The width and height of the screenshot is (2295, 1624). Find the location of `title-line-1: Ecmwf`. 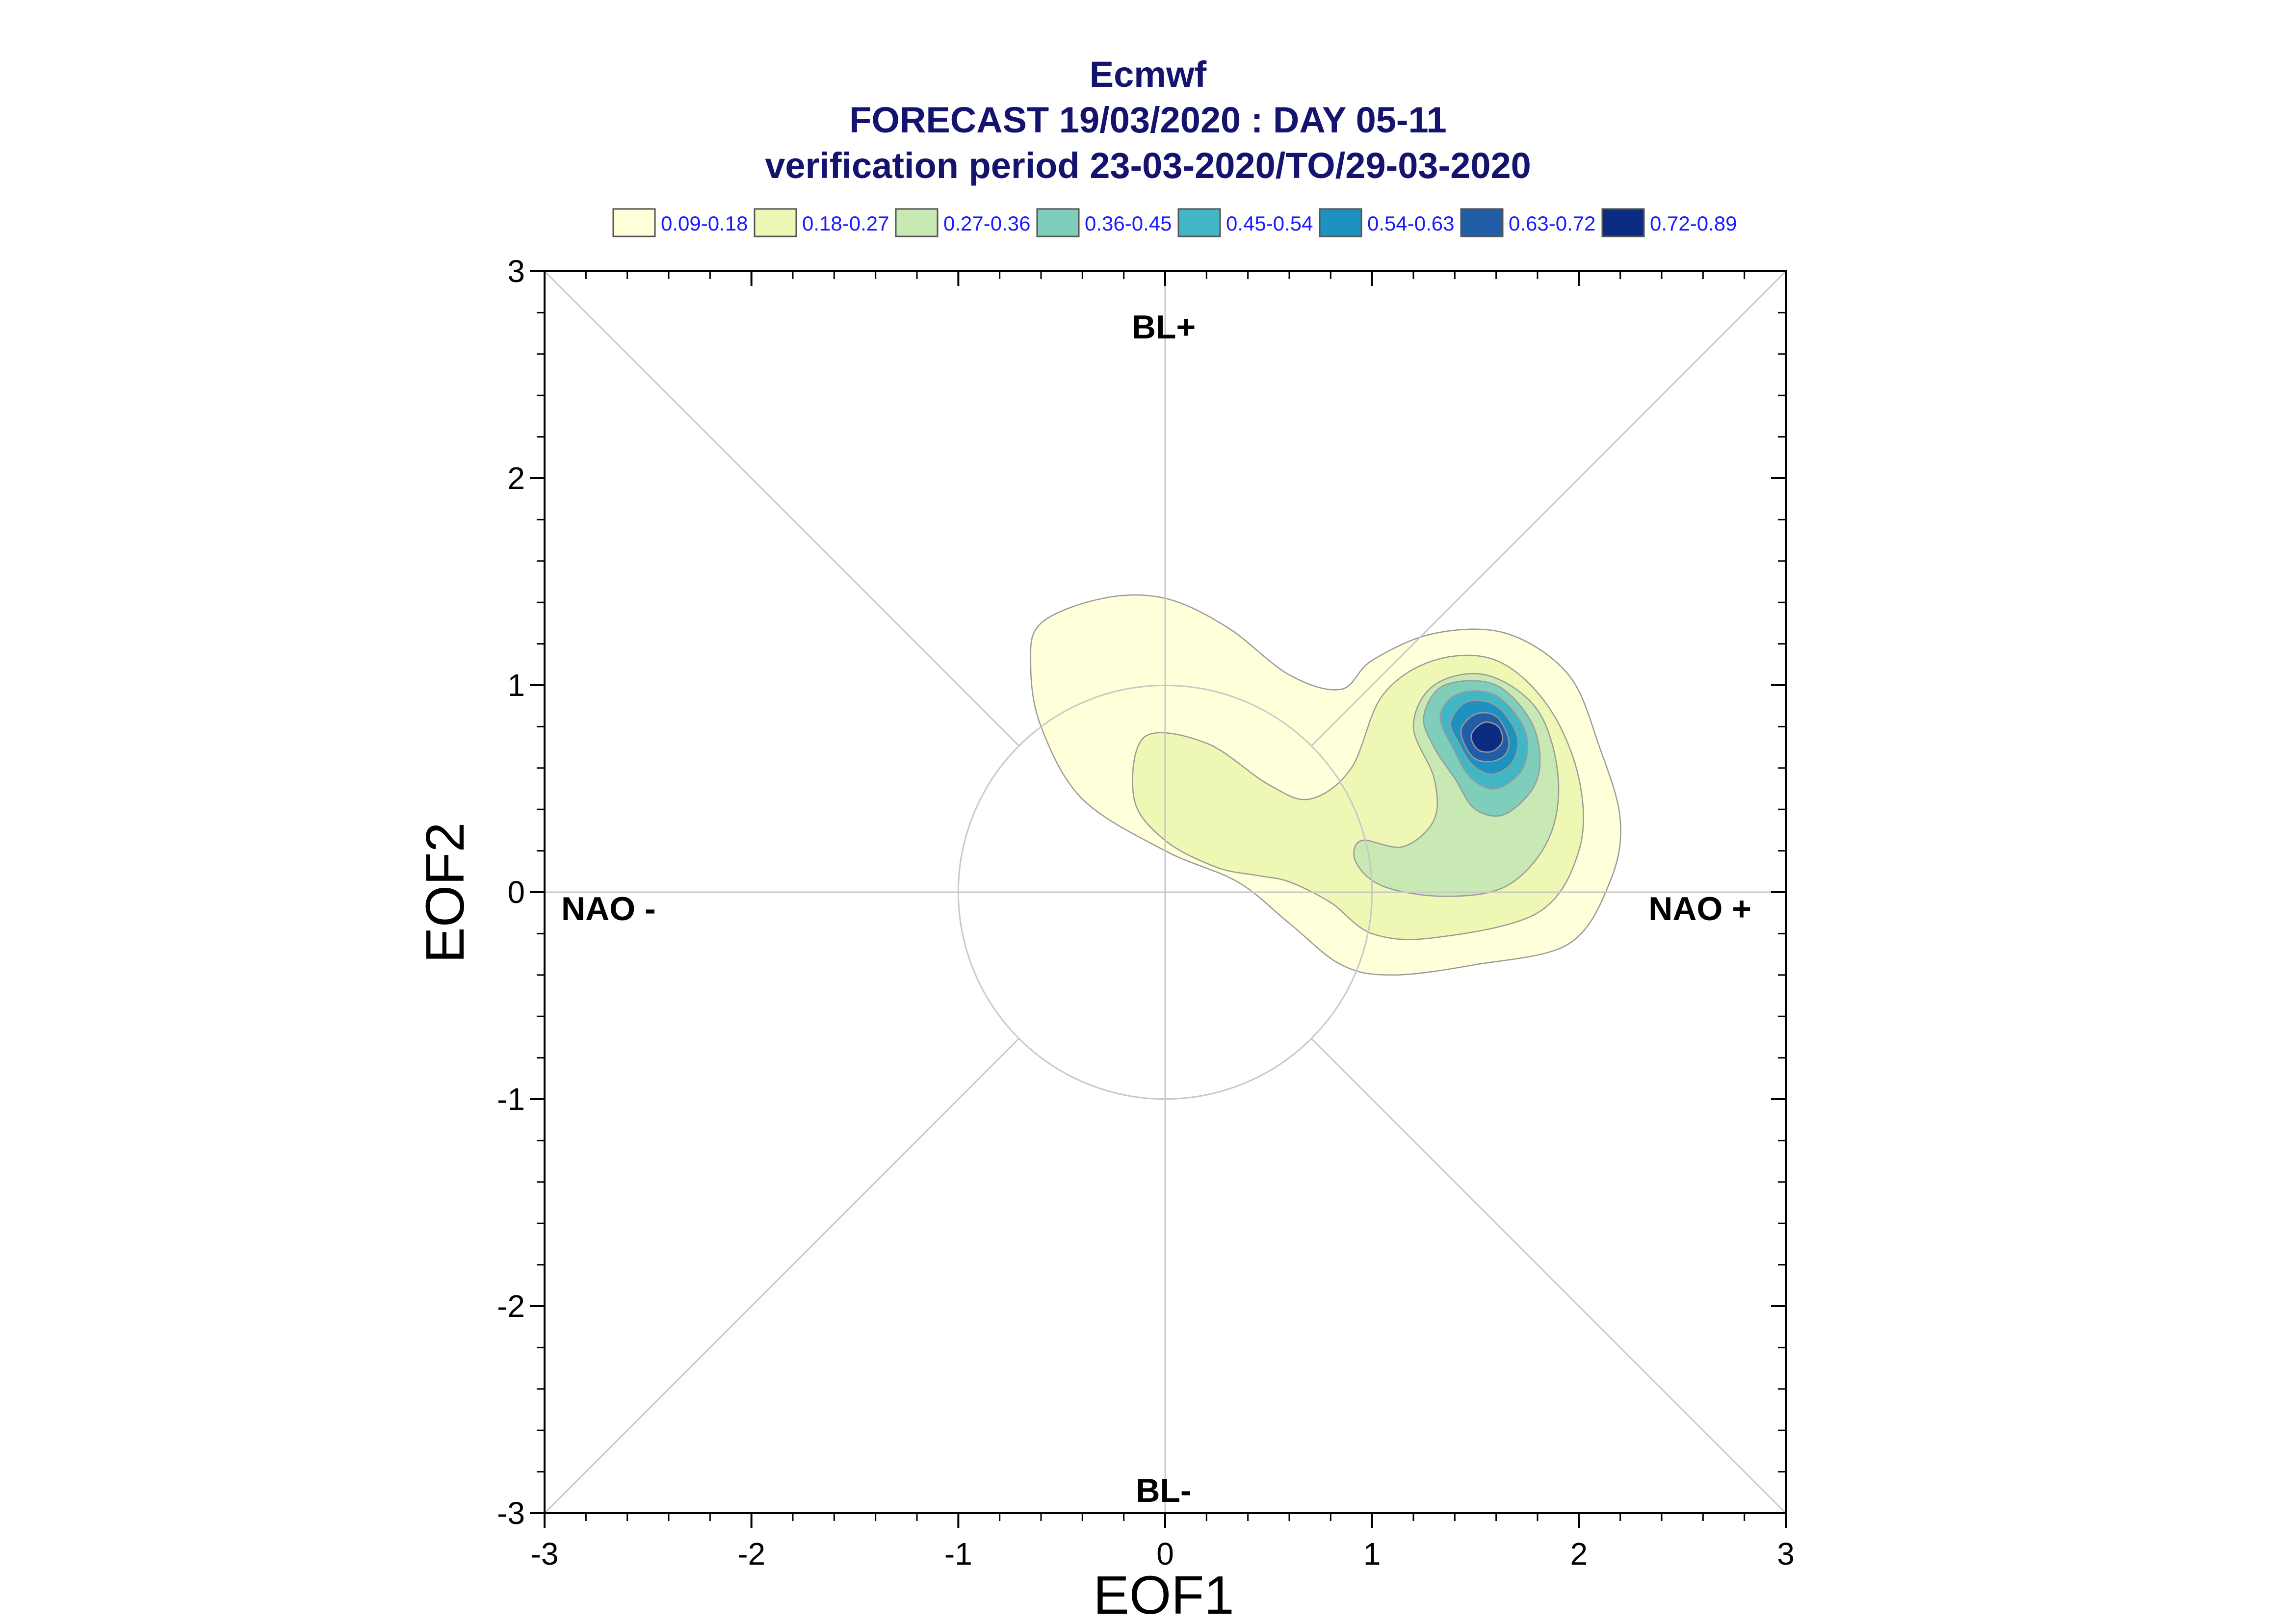

title-line-1: Ecmwf is located at coordinates (1148, 74).